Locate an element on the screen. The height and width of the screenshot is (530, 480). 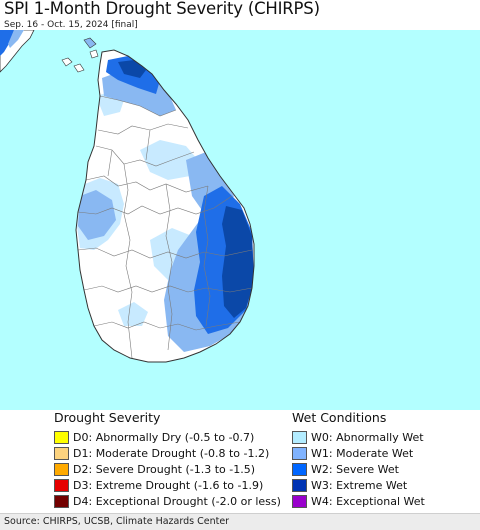
legend-code: D1: is located at coordinates (83, 453).